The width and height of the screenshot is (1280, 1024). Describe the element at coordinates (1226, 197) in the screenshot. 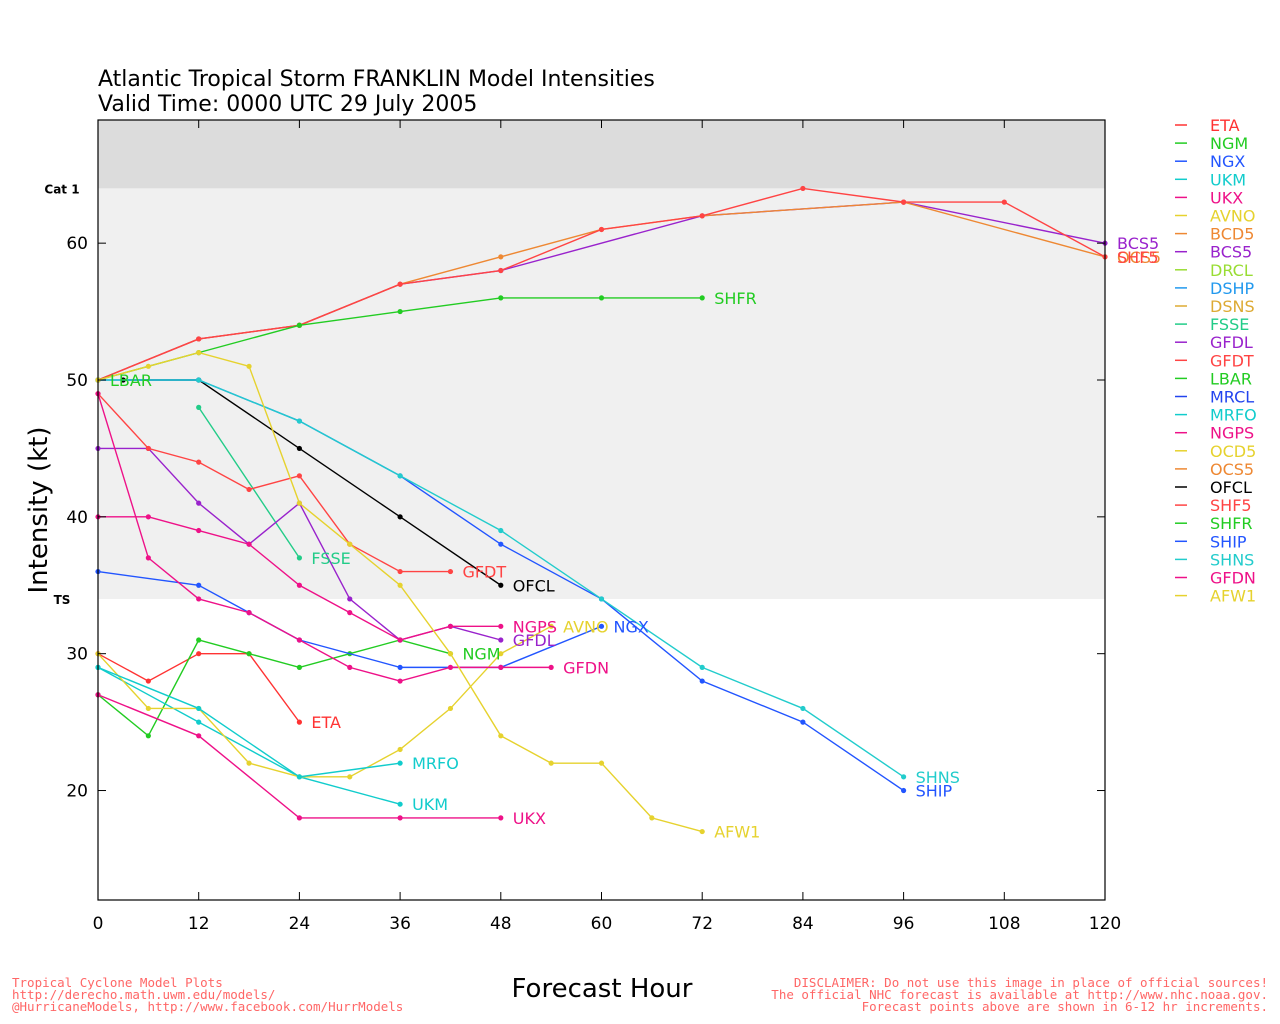

I see `legend-label-ukx: UKX` at that location.